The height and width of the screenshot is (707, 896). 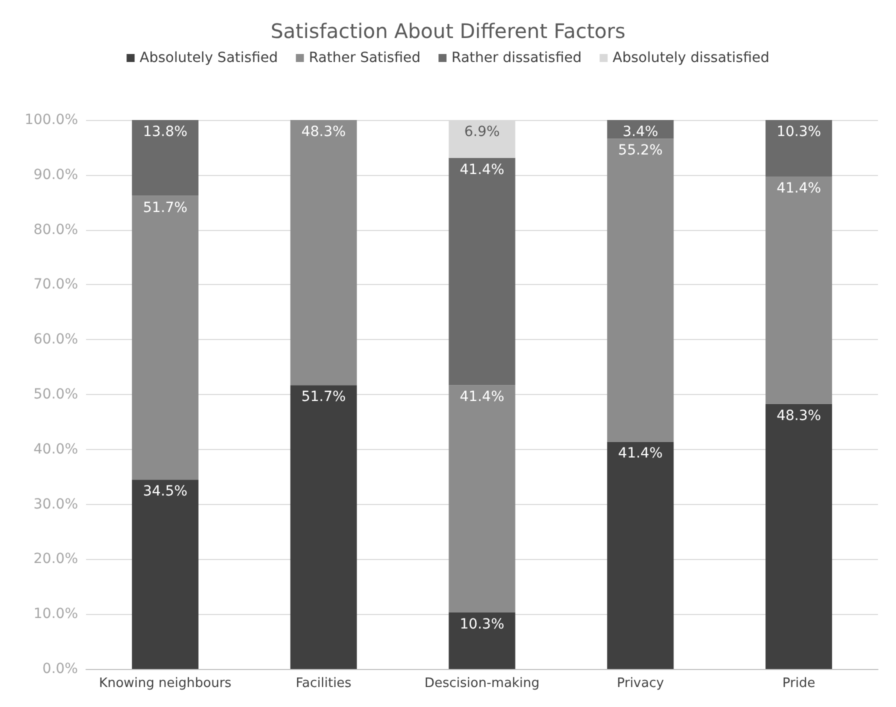 I want to click on y-tick-label: 10.0%, so click(x=56, y=614).